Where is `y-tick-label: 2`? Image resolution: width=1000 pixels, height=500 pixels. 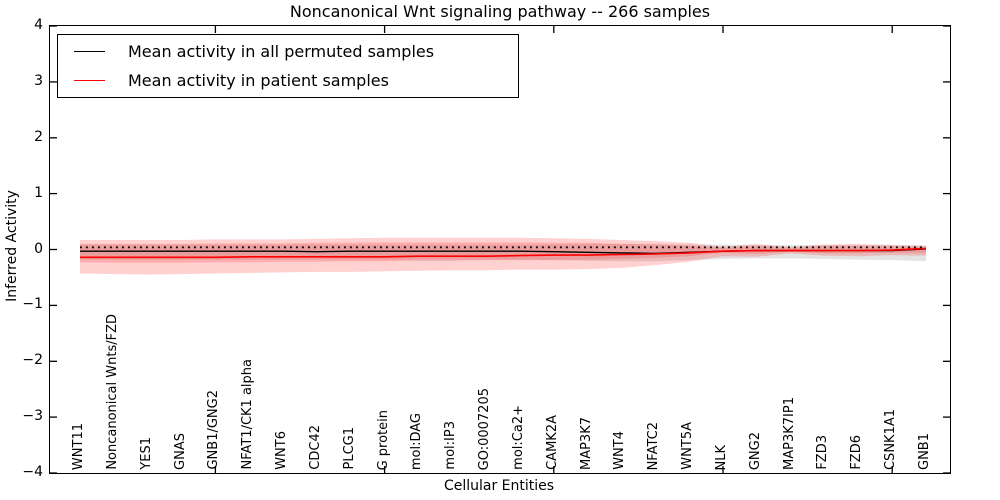
y-tick-label: 2 is located at coordinates (38, 136).